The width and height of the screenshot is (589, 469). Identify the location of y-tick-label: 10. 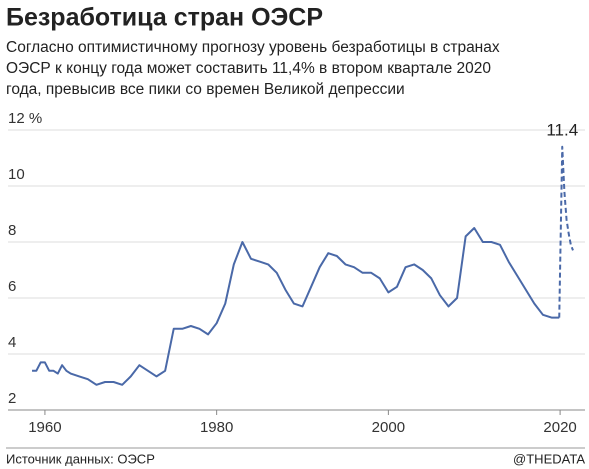
(16, 174).